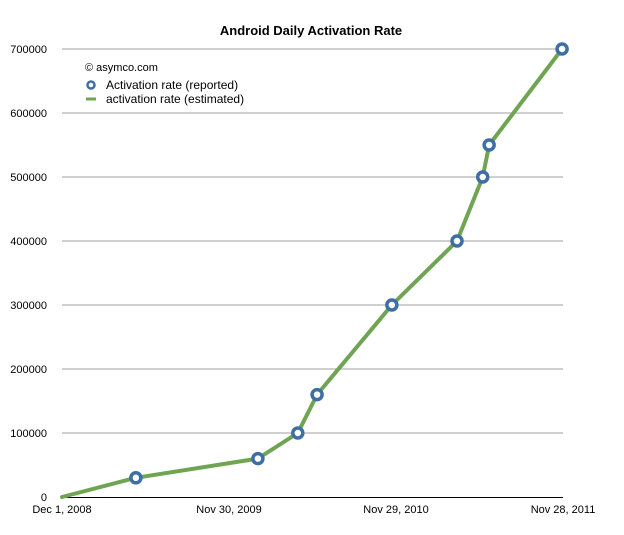 The image size is (624, 535). Describe the element at coordinates (28, 242) in the screenshot. I see `y-tick-label: 400000` at that location.